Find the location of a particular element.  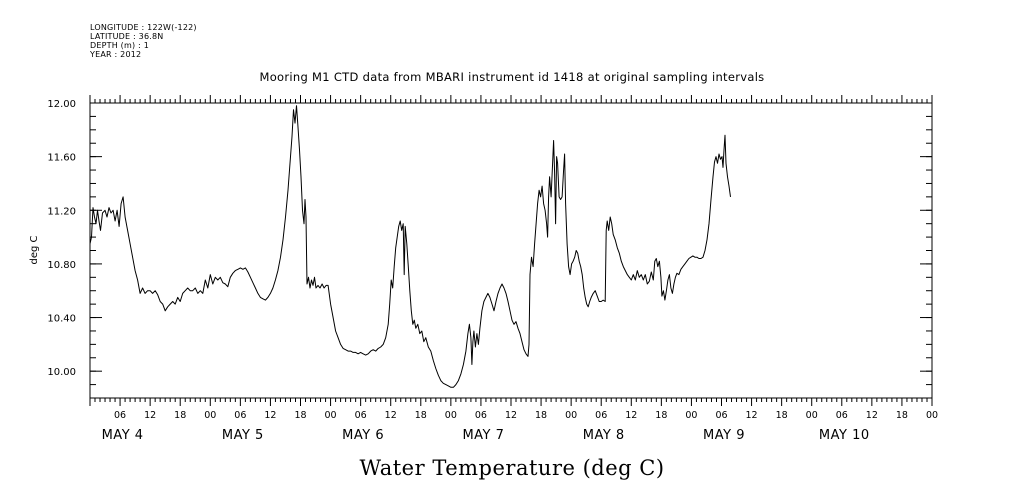

x-axis-day-labels: MAY 4 MAY 5 MAY 6 MAY 7 MAY 8 MAY 9 MAY 10 is located at coordinates (486, 435).